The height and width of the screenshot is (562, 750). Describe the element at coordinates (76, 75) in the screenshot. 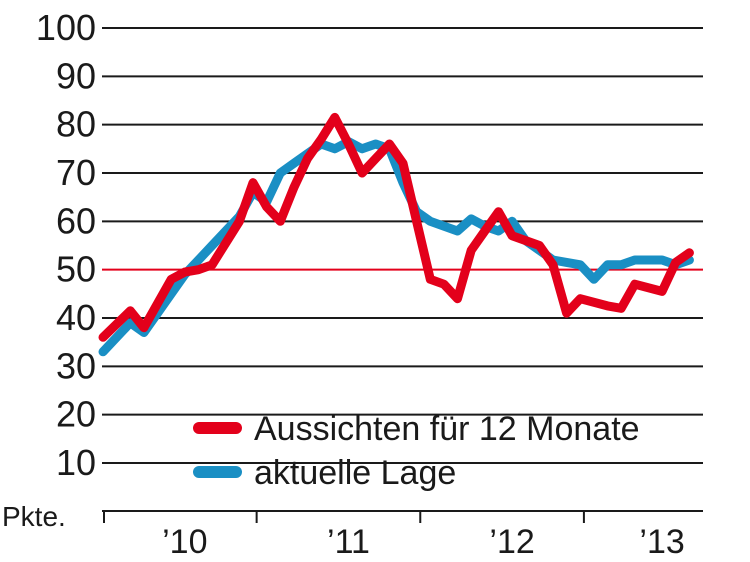

I see `y-tick-label: 90` at that location.